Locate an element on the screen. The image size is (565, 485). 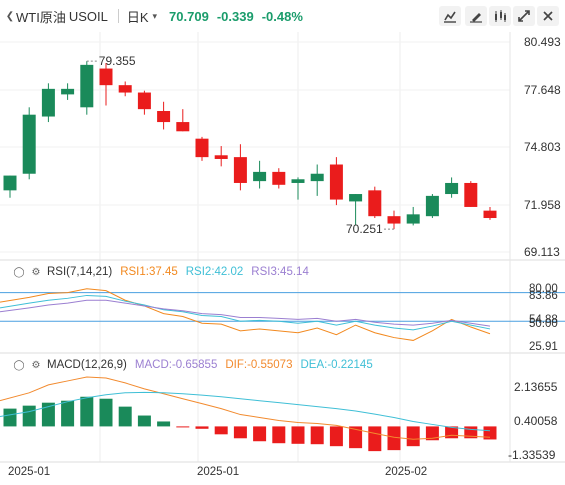
symbol-bar: ❮ WTI原油 USOIL 日K ▾ 70.709 -0.339 -0.48% is located at coordinates (157, 16).